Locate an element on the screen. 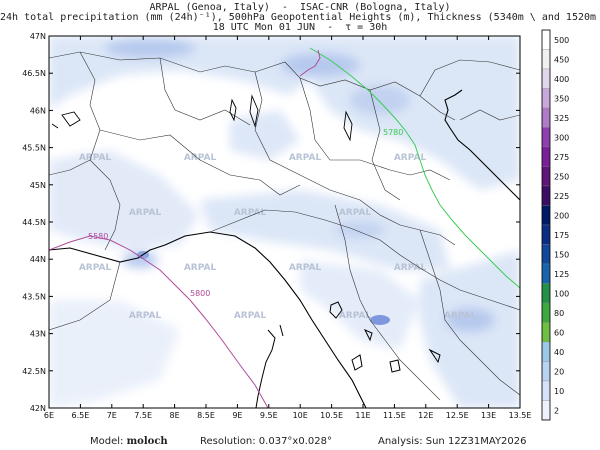 The height and width of the screenshot is (450, 600). colorbar-label: 250 is located at coordinates (561, 176).